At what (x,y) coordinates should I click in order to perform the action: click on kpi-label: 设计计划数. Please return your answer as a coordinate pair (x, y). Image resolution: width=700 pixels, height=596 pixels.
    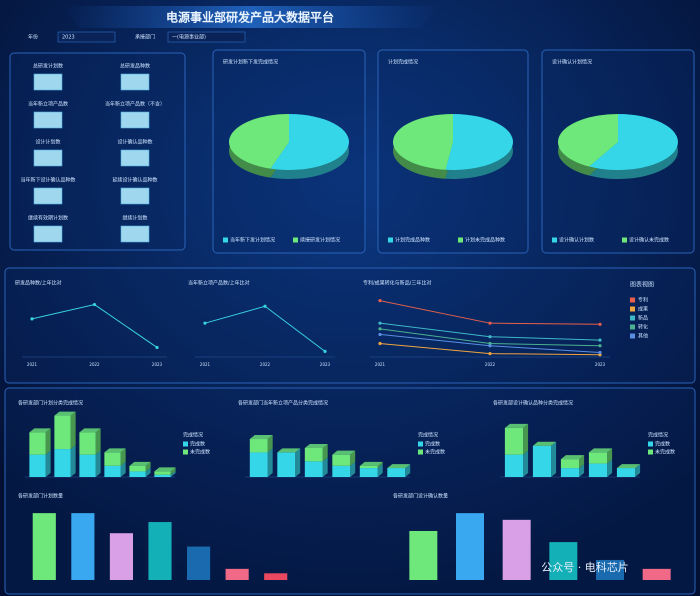
    Looking at the image, I should click on (47, 142).